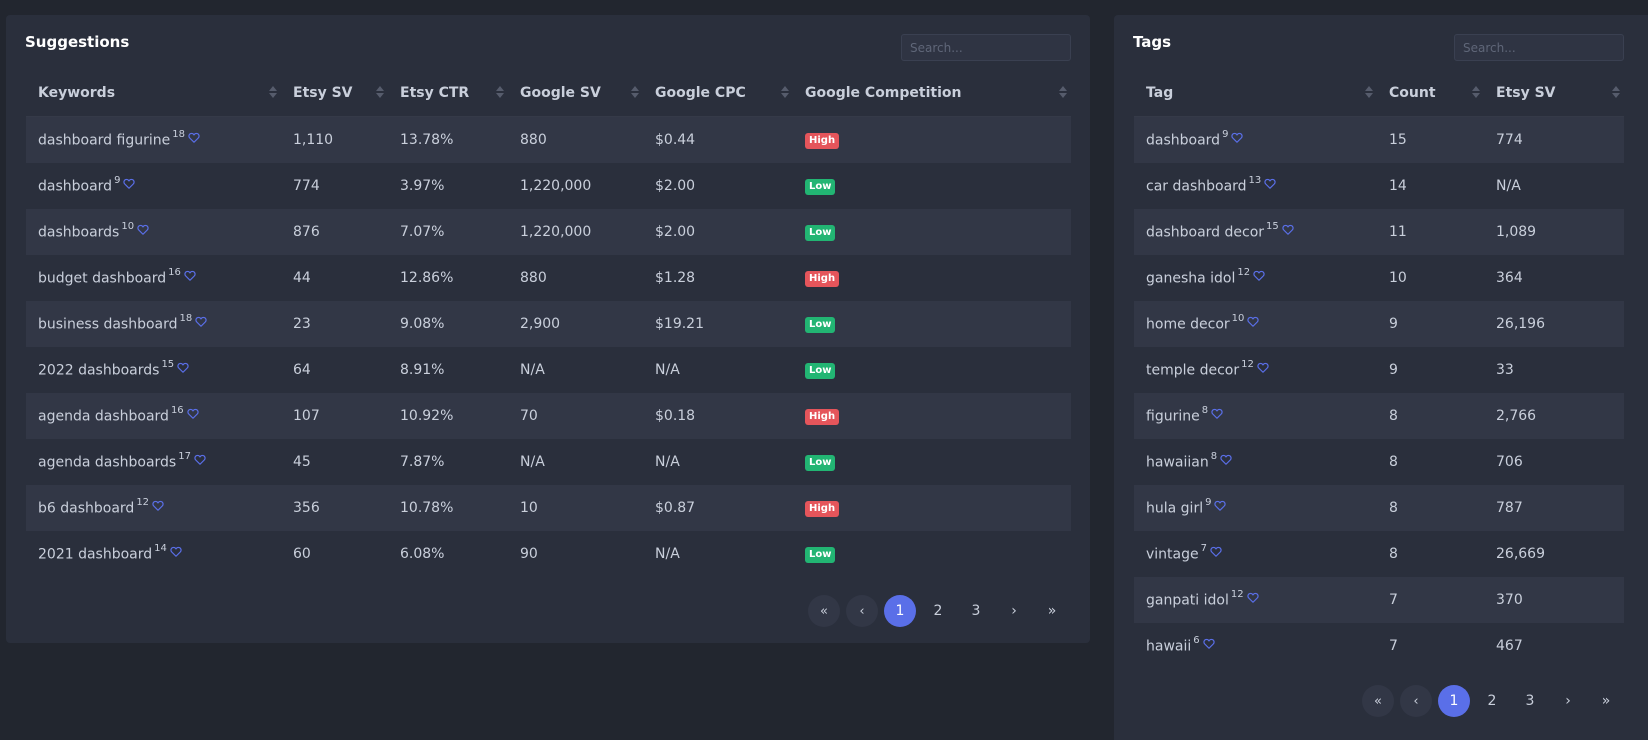 The image size is (1648, 740). Describe the element at coordinates (1173, 416) in the screenshot. I see `tag-link: figurine` at that location.